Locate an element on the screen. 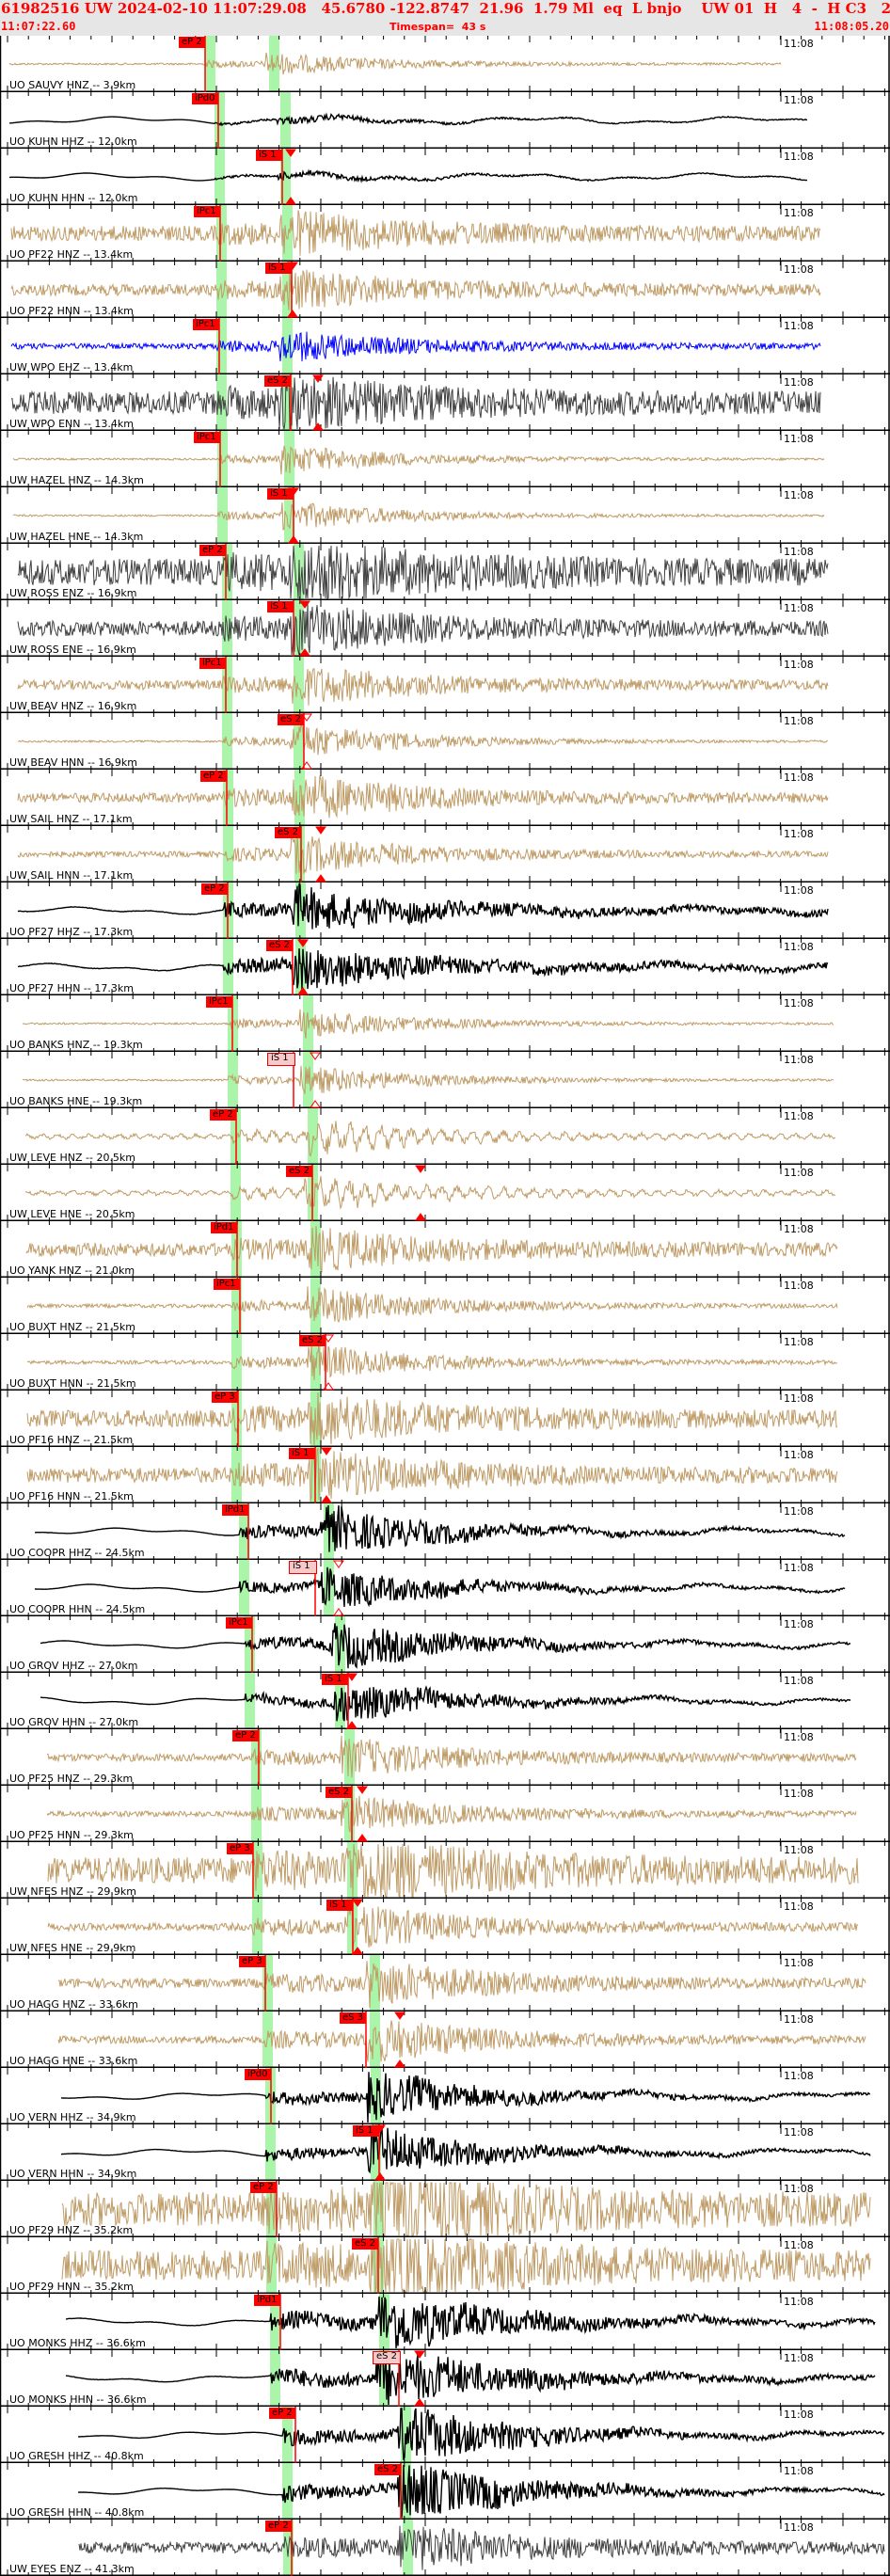  station-label: UO COOPR HHN -- 24.5km is located at coordinates (77, 1609).